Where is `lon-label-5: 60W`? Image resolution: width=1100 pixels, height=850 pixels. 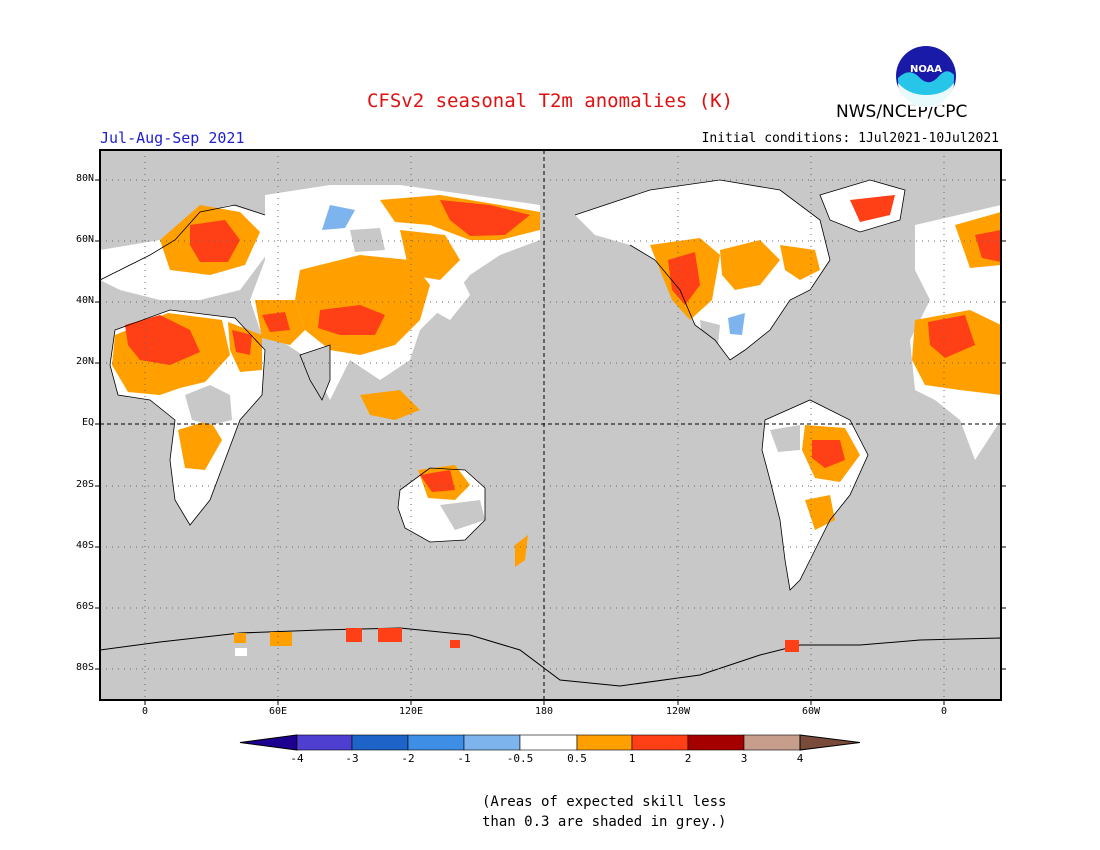
lon-label-5: 60W is located at coordinates (811, 711).